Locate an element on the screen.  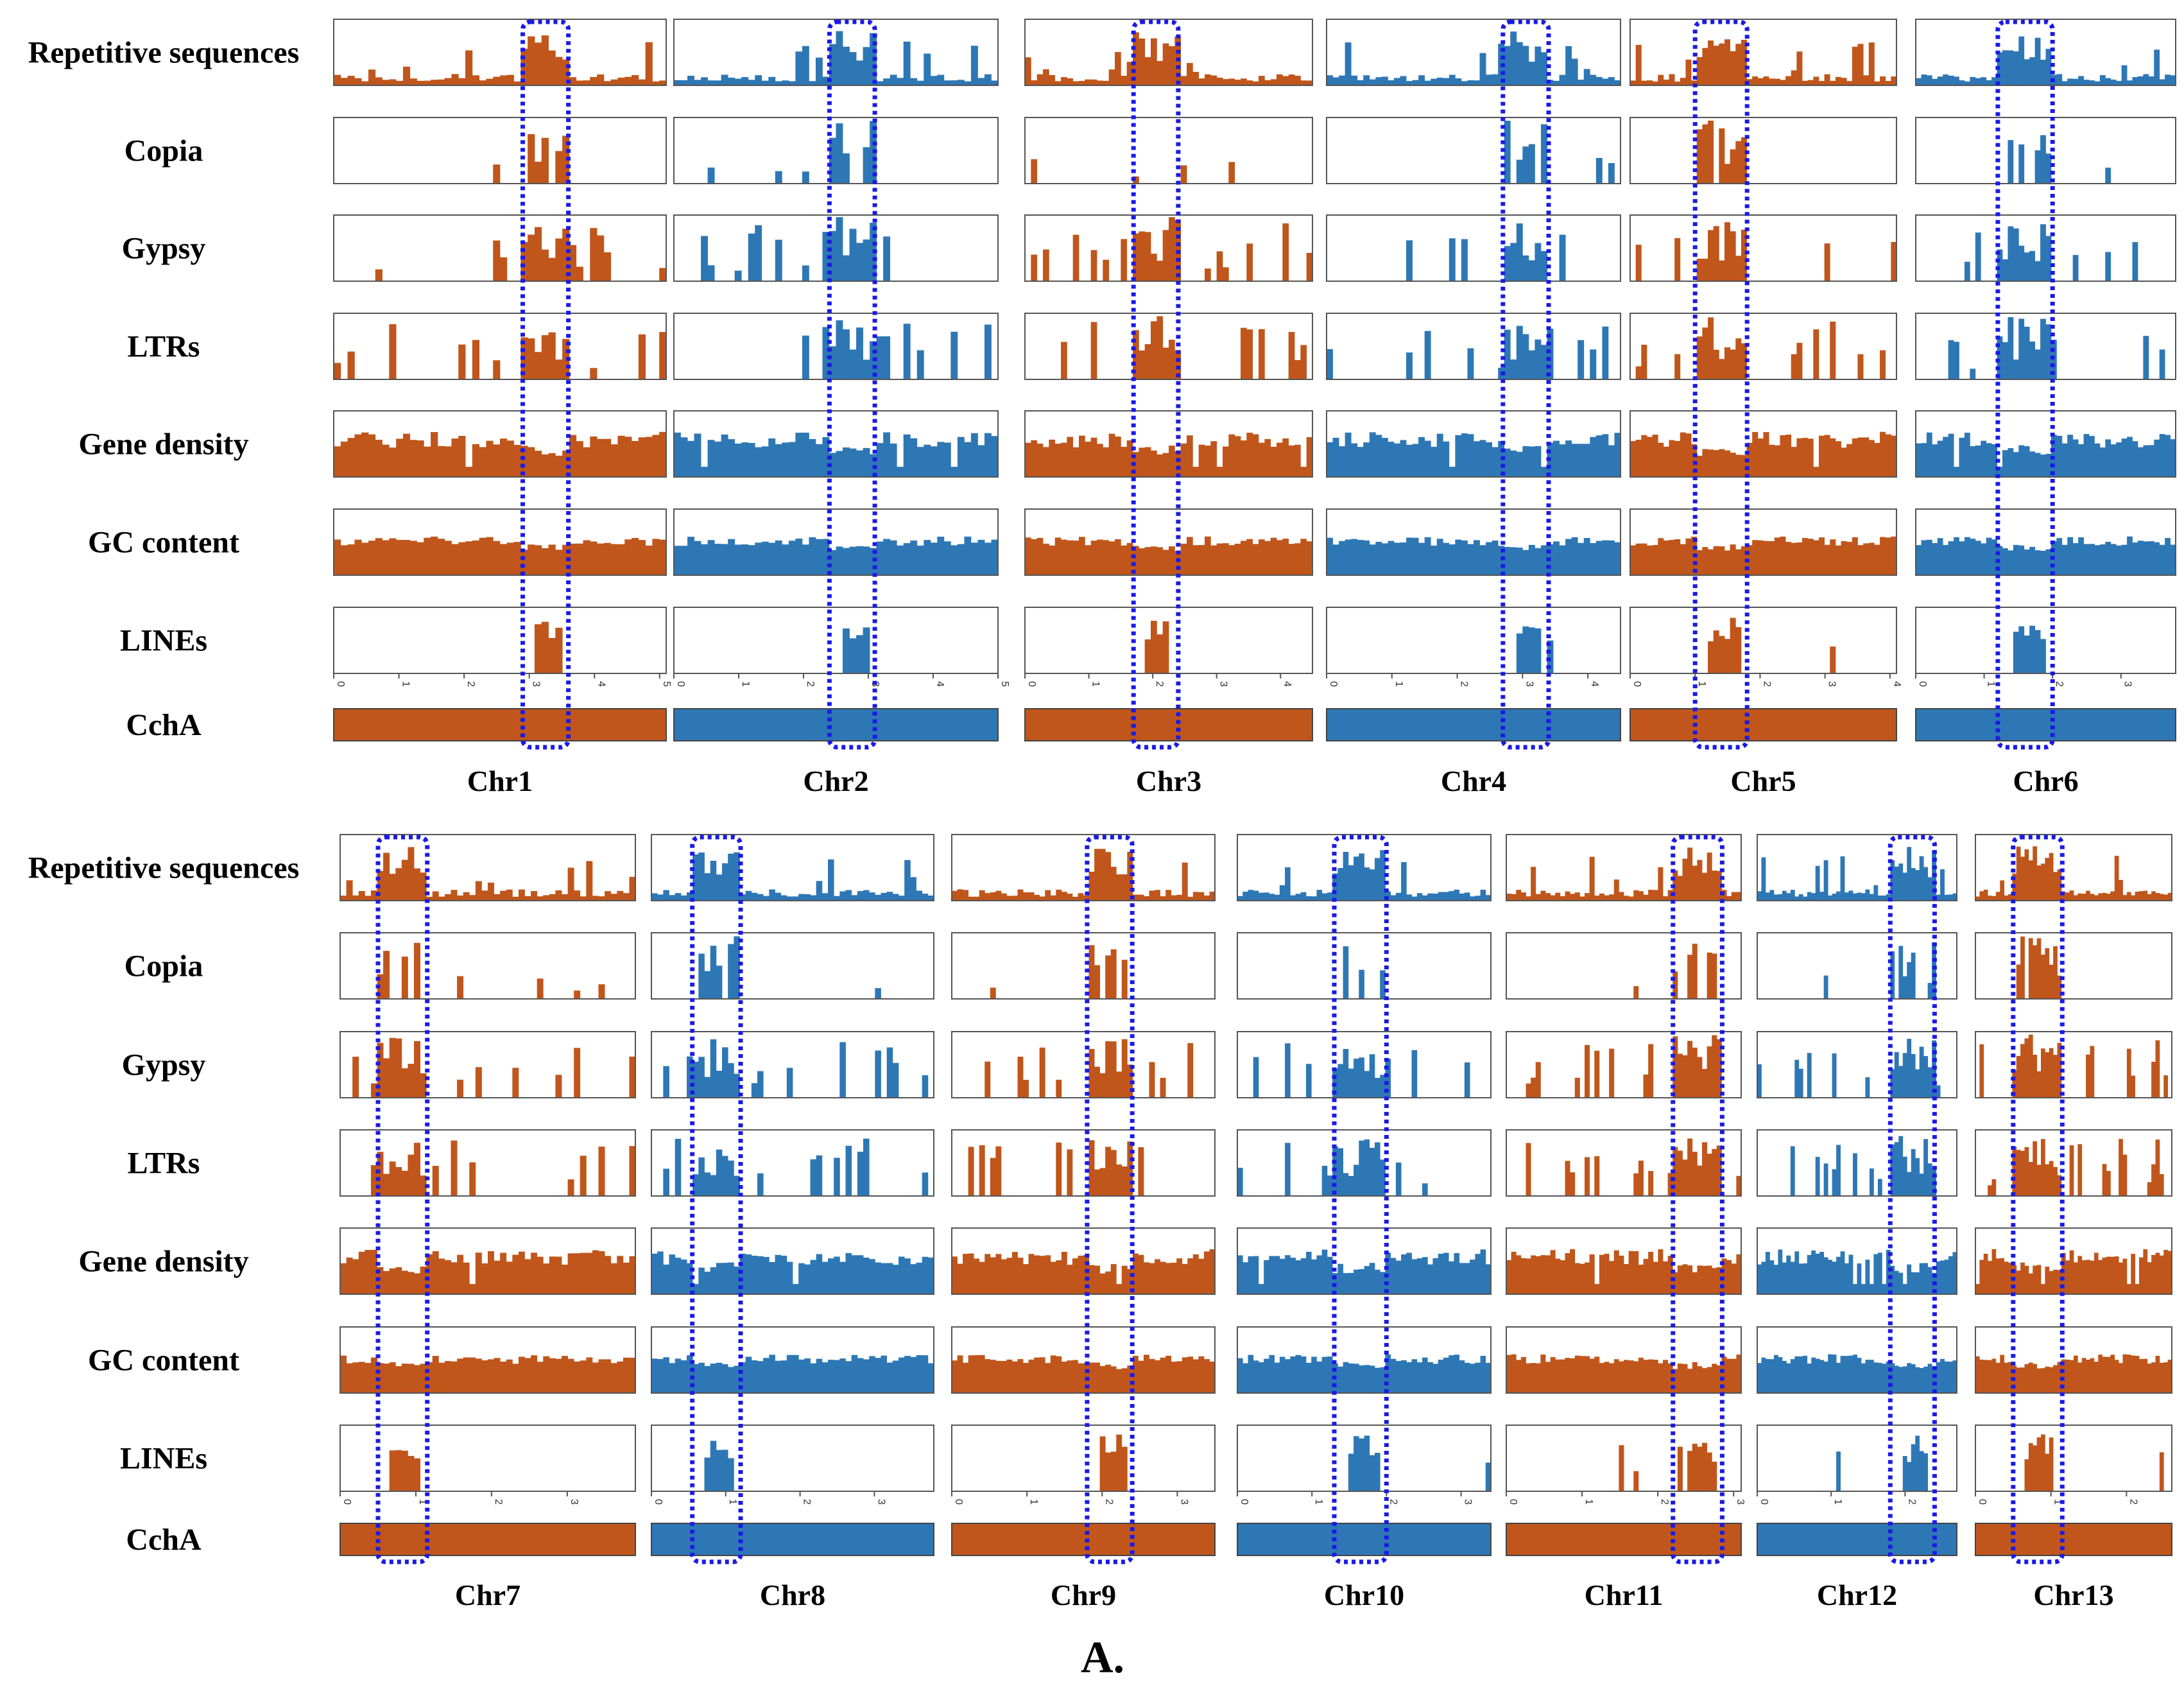
scale-tick-label: 0 is located at coordinates (1244, 1502).